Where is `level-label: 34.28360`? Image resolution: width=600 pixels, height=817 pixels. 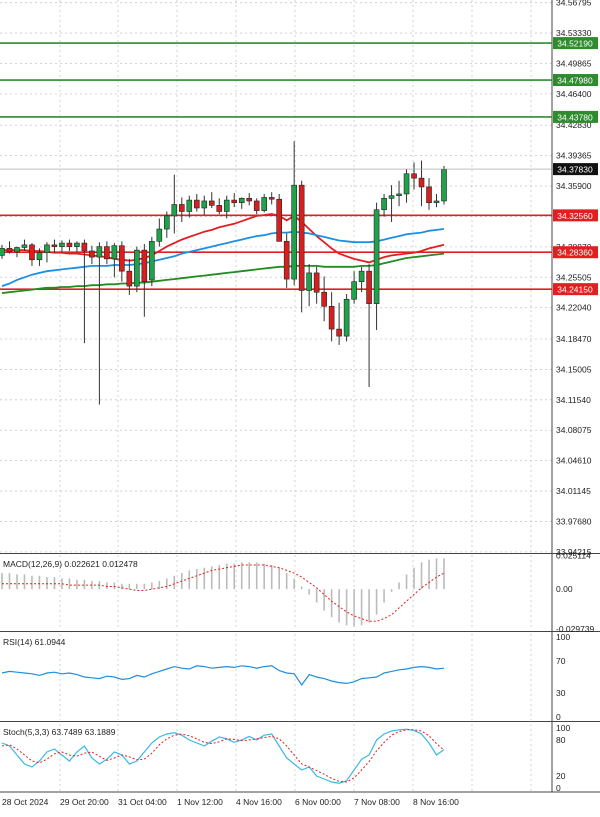
level-label: 34.28360 is located at coordinates (575, 253).